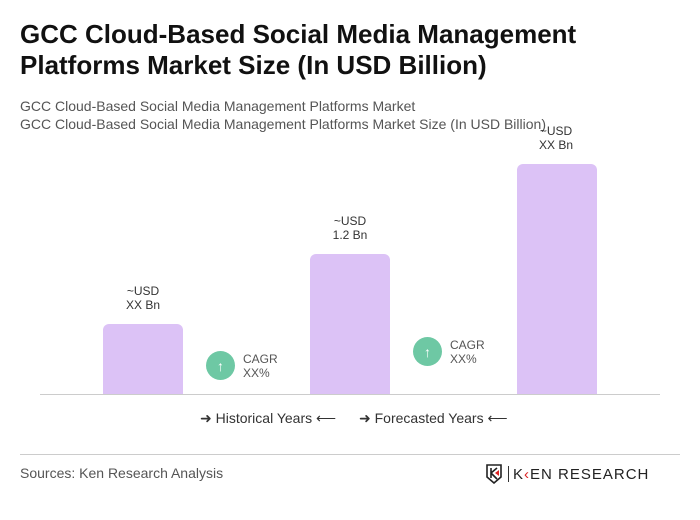  Describe the element at coordinates (122, 473) in the screenshot. I see `sources-text: Sources: Ken Research Analysis` at that location.